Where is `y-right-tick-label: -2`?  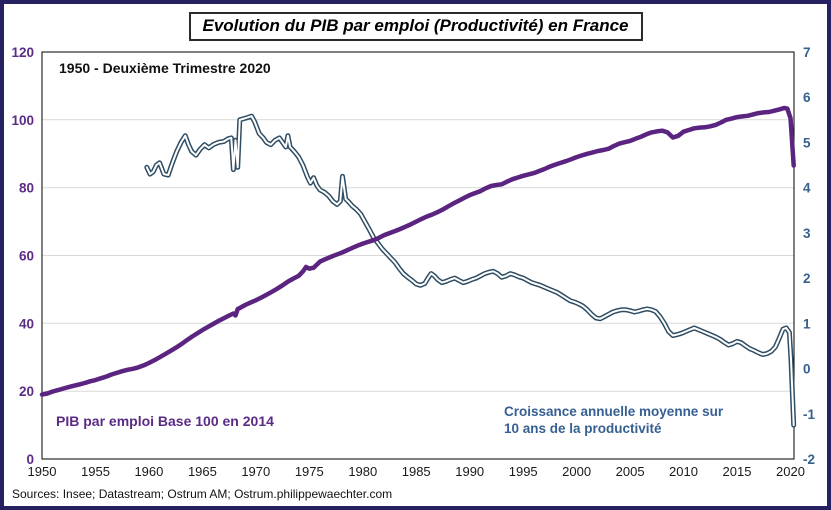
y-right-tick-label: -2 is located at coordinates (809, 459).